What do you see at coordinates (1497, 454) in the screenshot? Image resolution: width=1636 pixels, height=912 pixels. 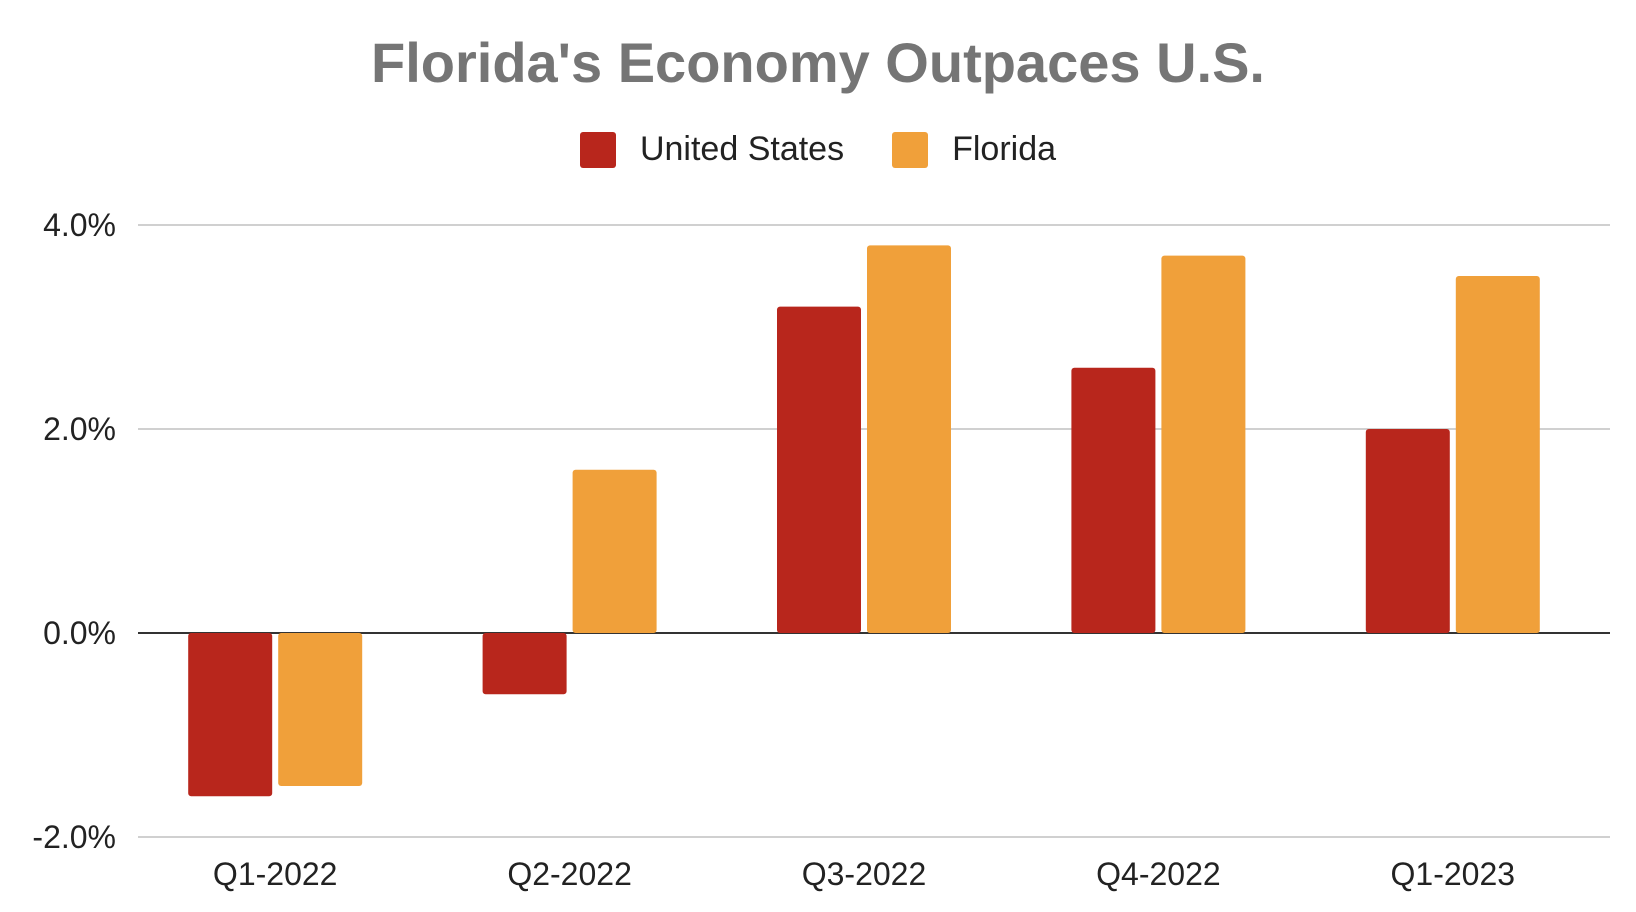 I see `bar-florida-q1-2023` at bounding box center [1497, 454].